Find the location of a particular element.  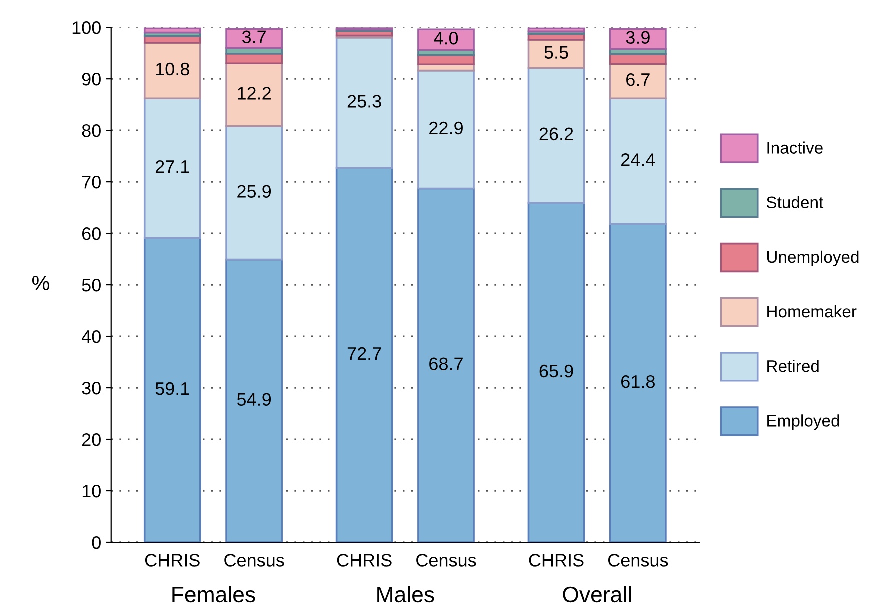

data-label: 6.7 is located at coordinates (638, 79).